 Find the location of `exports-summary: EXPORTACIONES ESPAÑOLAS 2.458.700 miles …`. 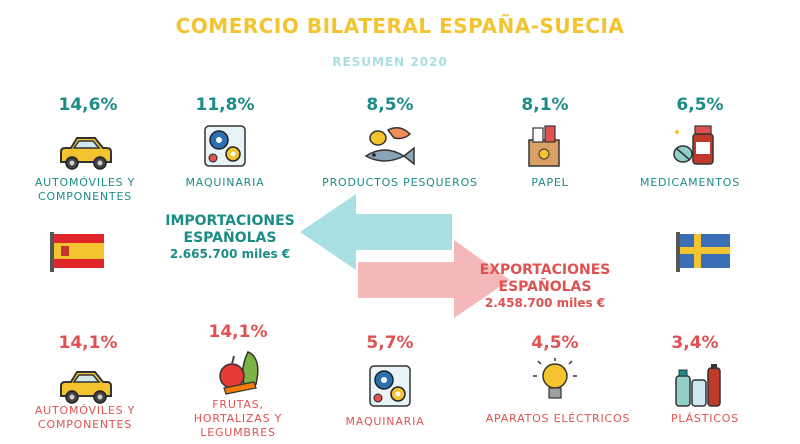

exports-summary: EXPORTACIONES ESPAÑOLAS 2.458.700 miles … is located at coordinates (545, 286).